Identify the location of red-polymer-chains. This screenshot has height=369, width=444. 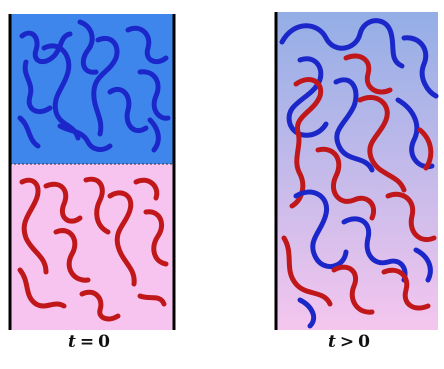
(93, 249).